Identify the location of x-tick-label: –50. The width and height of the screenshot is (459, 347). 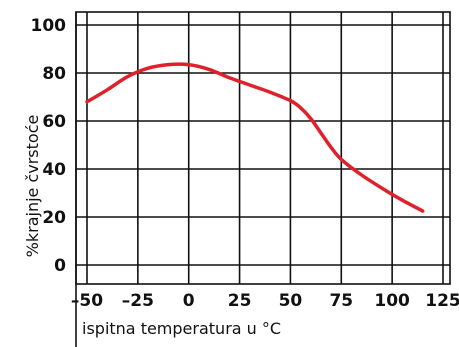
(87, 301).